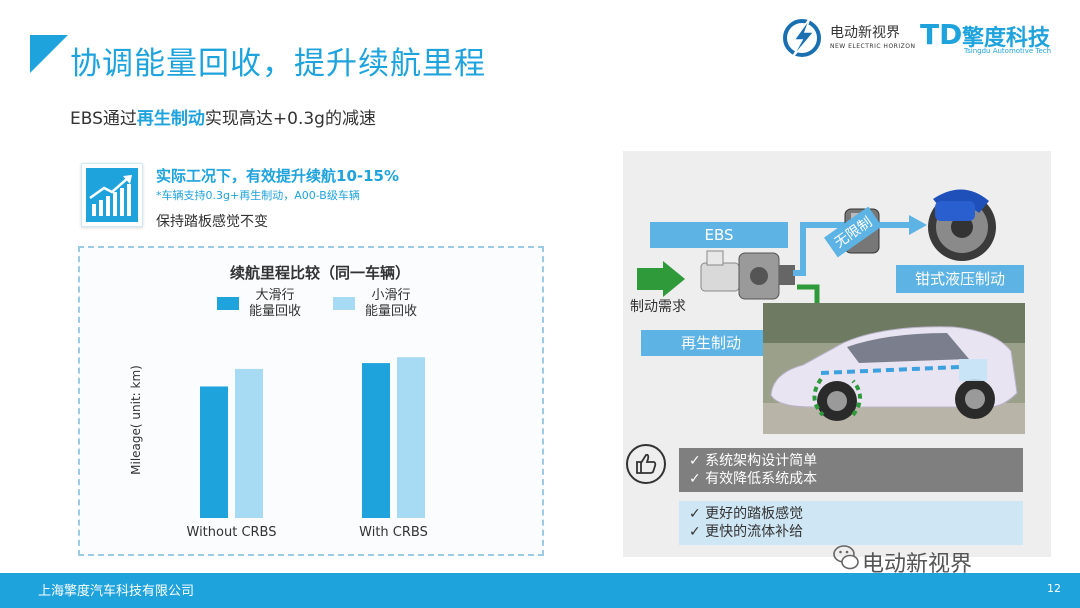  Describe the element at coordinates (540, 590) in the screenshot. I see `footer-bar` at that location.